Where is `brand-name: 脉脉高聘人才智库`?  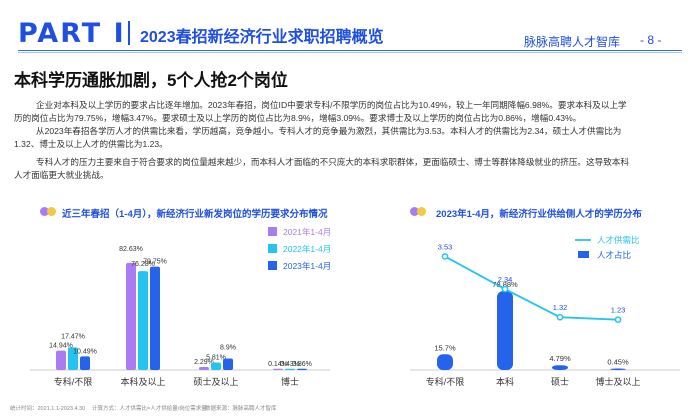 brand-name: 脉脉高聘人才智库 is located at coordinates (572, 42).